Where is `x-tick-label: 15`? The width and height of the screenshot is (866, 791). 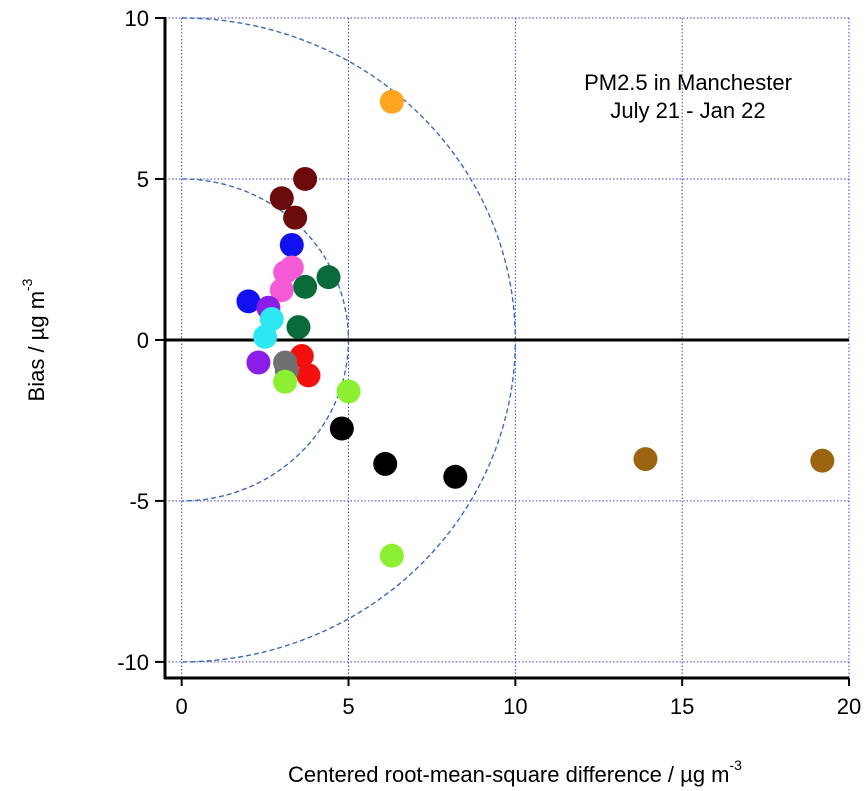 x-tick-label: 15 is located at coordinates (682, 706).